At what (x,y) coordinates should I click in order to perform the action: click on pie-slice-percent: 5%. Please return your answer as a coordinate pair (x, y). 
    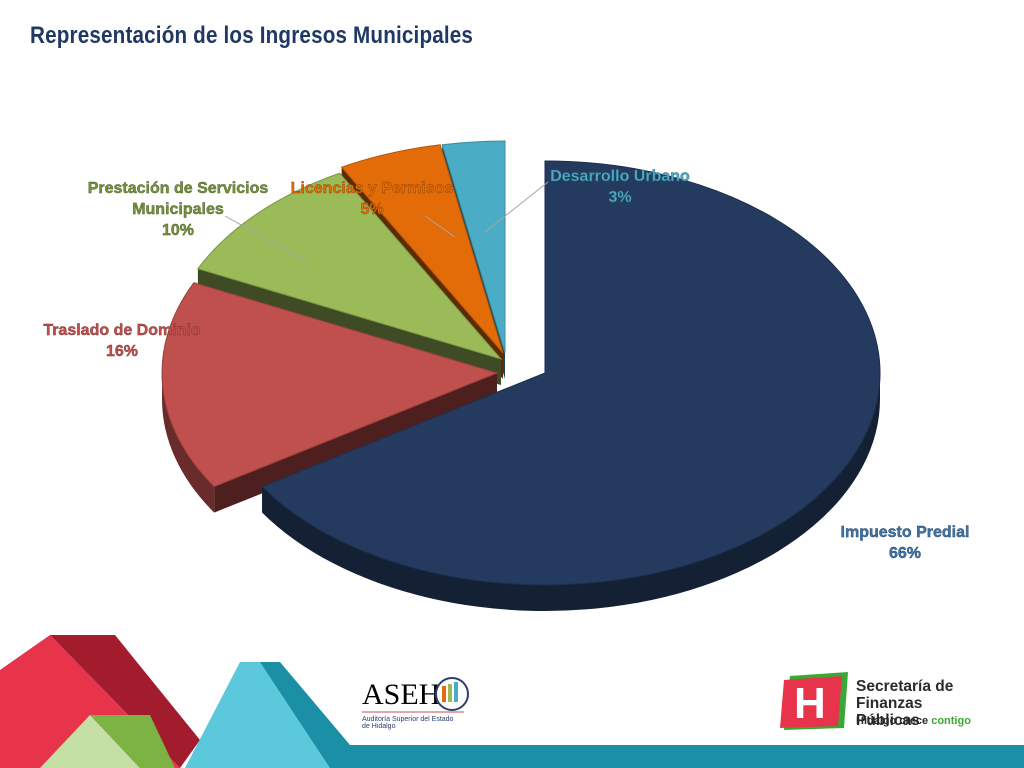
    Looking at the image, I should click on (371, 209).